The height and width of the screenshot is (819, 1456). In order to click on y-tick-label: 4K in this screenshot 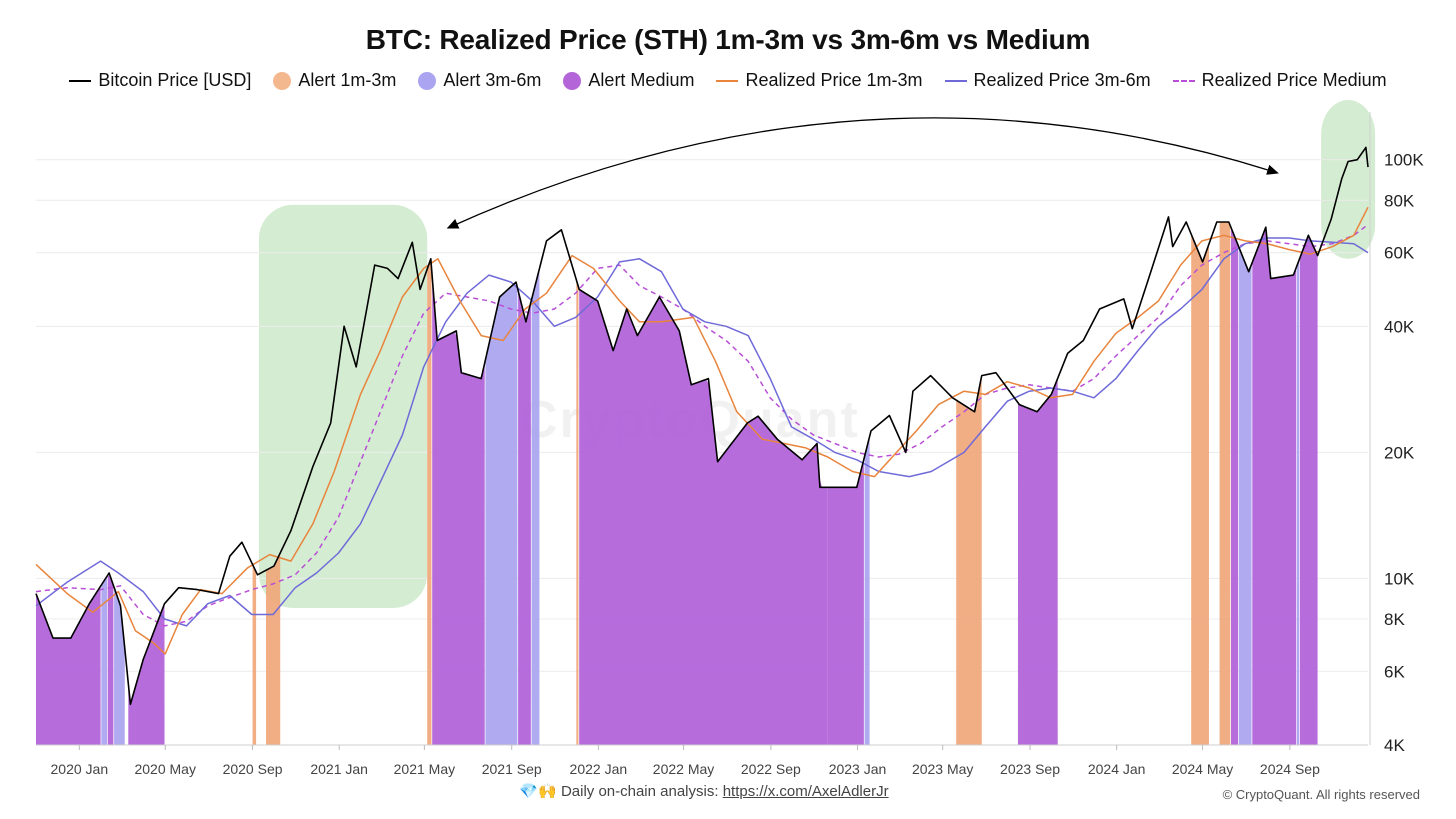, I will do `click(1394, 745)`.